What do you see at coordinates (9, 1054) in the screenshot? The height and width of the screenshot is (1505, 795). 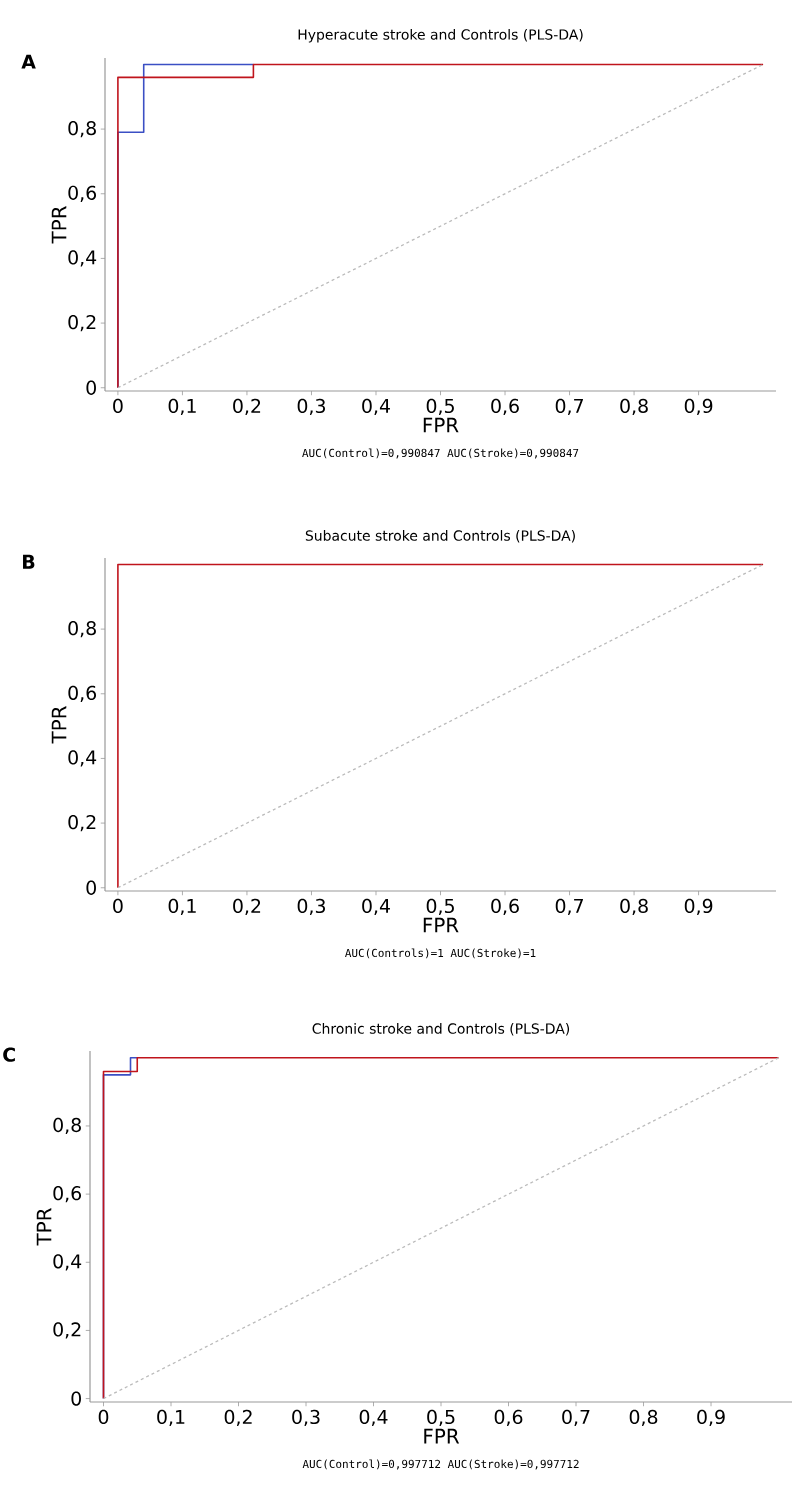 I see `text: C` at bounding box center [9, 1054].